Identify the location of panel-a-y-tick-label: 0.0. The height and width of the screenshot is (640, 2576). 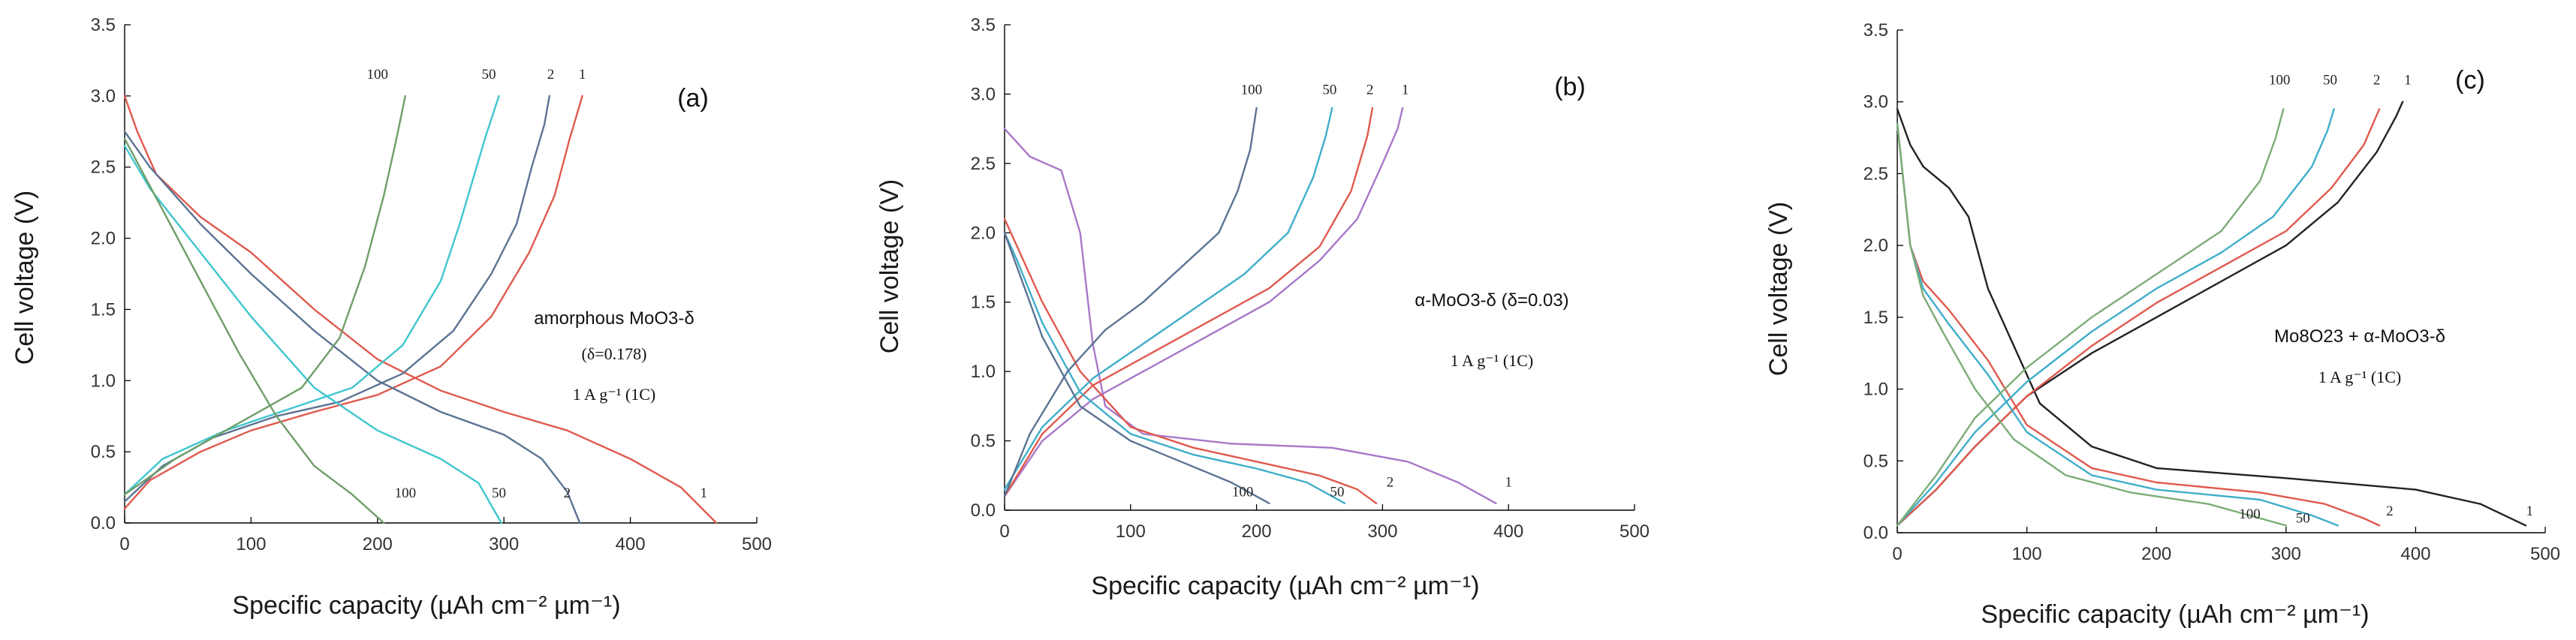
(103, 523).